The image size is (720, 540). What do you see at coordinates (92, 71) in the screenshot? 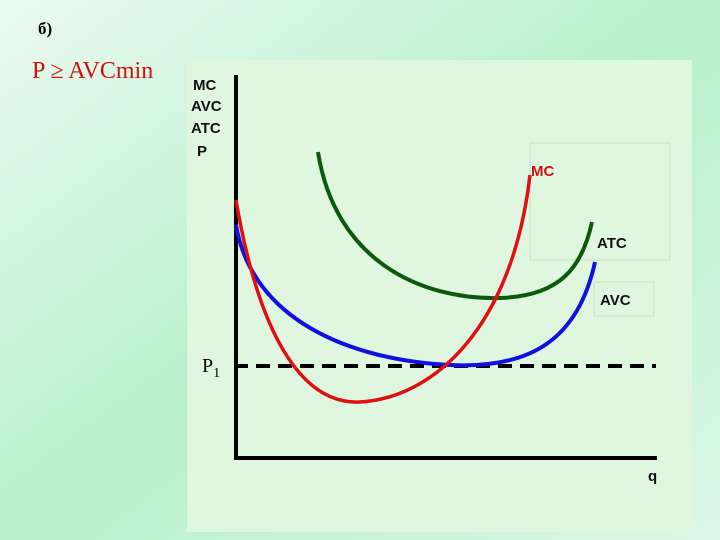
I see `condition: P ≥ AVCmin` at bounding box center [92, 71].